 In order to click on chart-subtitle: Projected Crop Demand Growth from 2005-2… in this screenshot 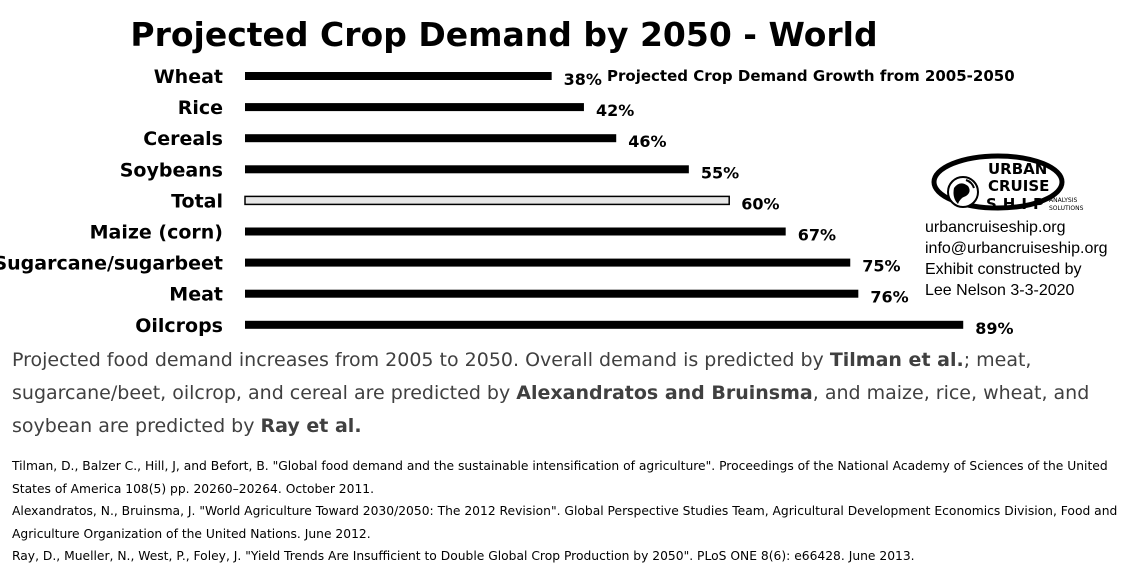, I will do `click(811, 76)`.